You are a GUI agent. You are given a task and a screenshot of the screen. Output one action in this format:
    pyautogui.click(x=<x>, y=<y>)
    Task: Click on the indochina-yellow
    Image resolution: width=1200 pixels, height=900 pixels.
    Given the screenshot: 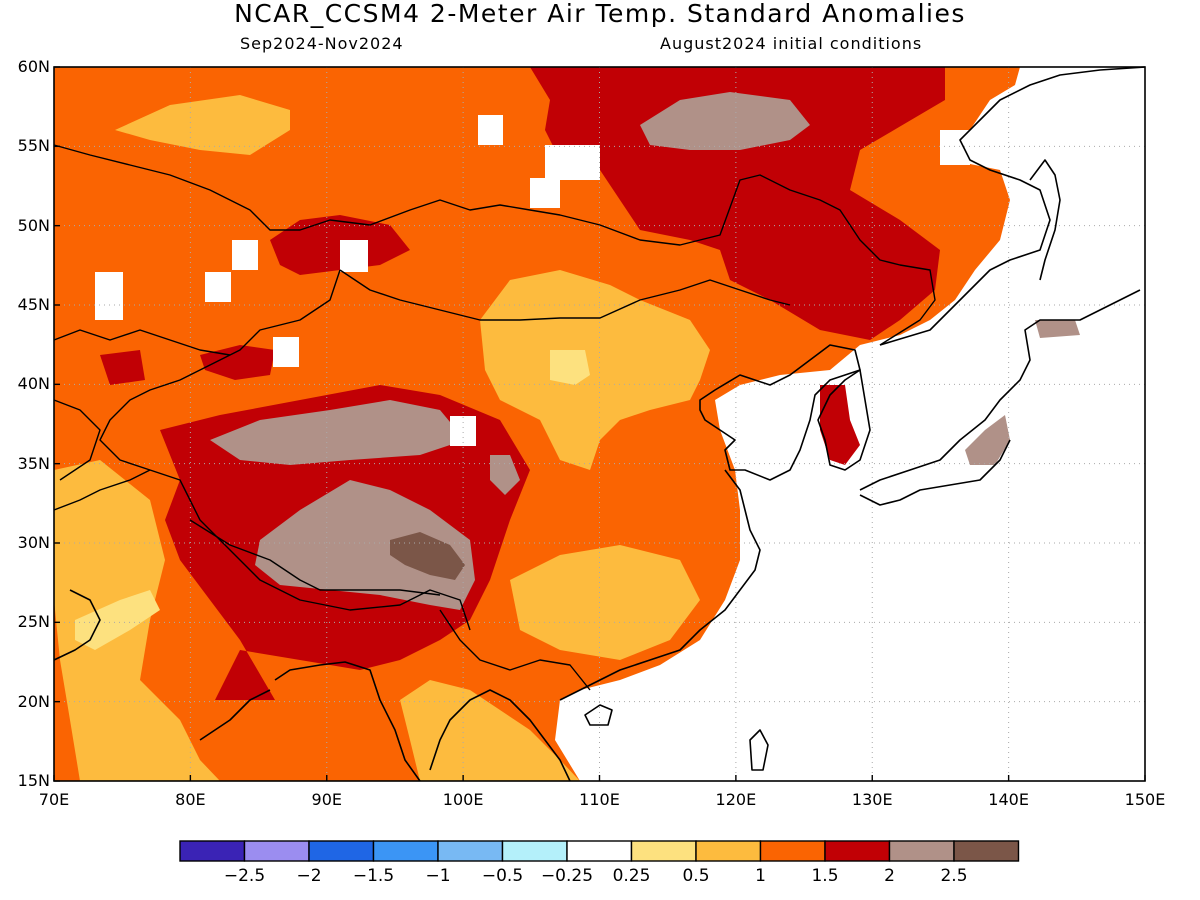 What is the action you would take?
    pyautogui.click(x=490, y=730)
    